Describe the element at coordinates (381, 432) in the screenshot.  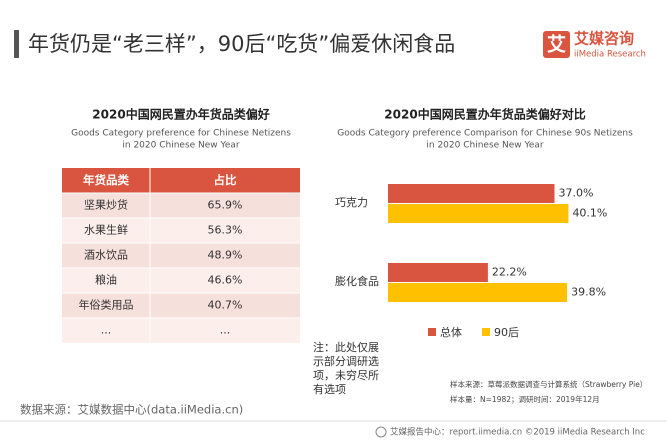
I see `footer-icon` at that location.